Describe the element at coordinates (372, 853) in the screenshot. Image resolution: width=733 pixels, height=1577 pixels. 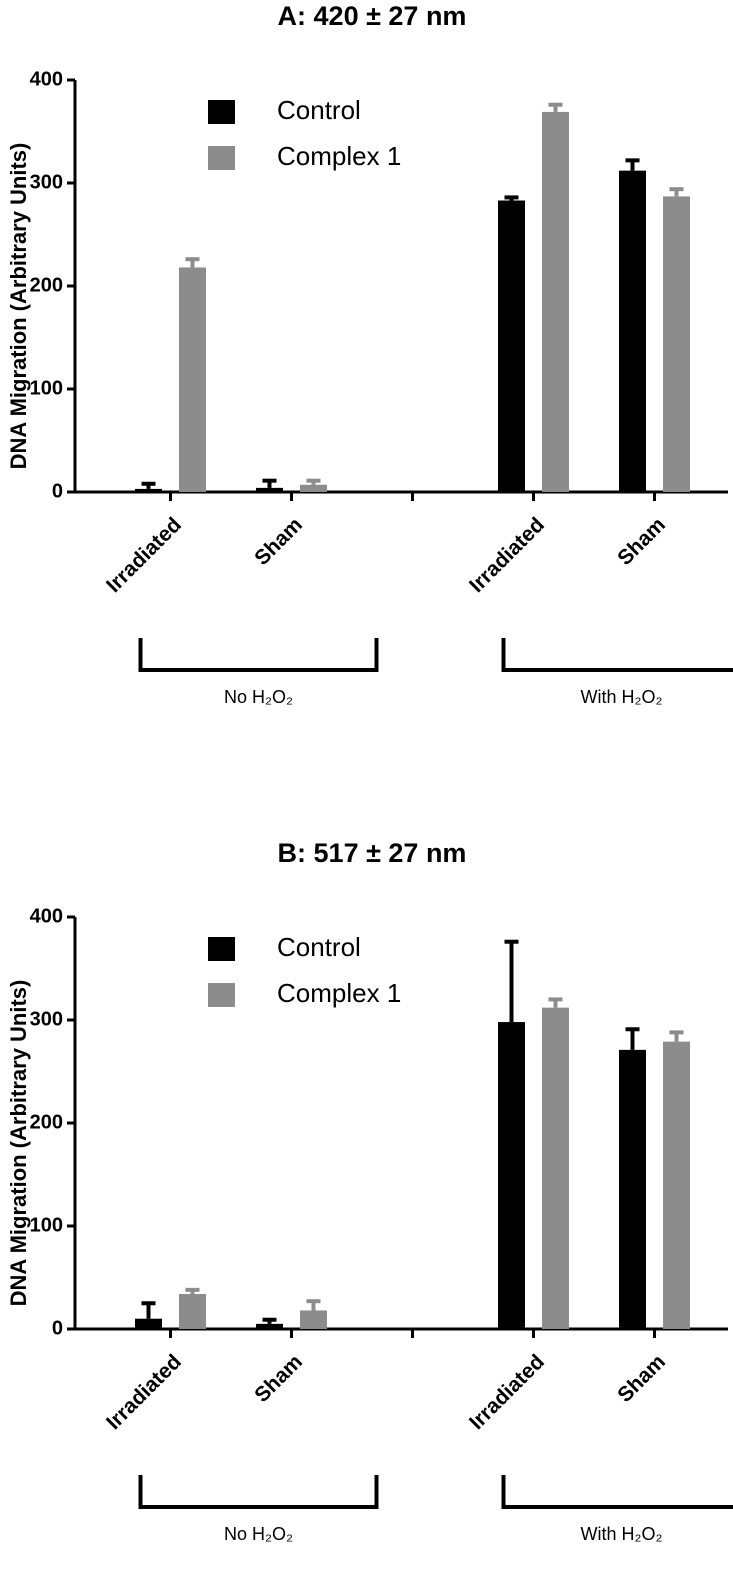
I see `chart-title: B: 517 ± 27 nm` at that location.